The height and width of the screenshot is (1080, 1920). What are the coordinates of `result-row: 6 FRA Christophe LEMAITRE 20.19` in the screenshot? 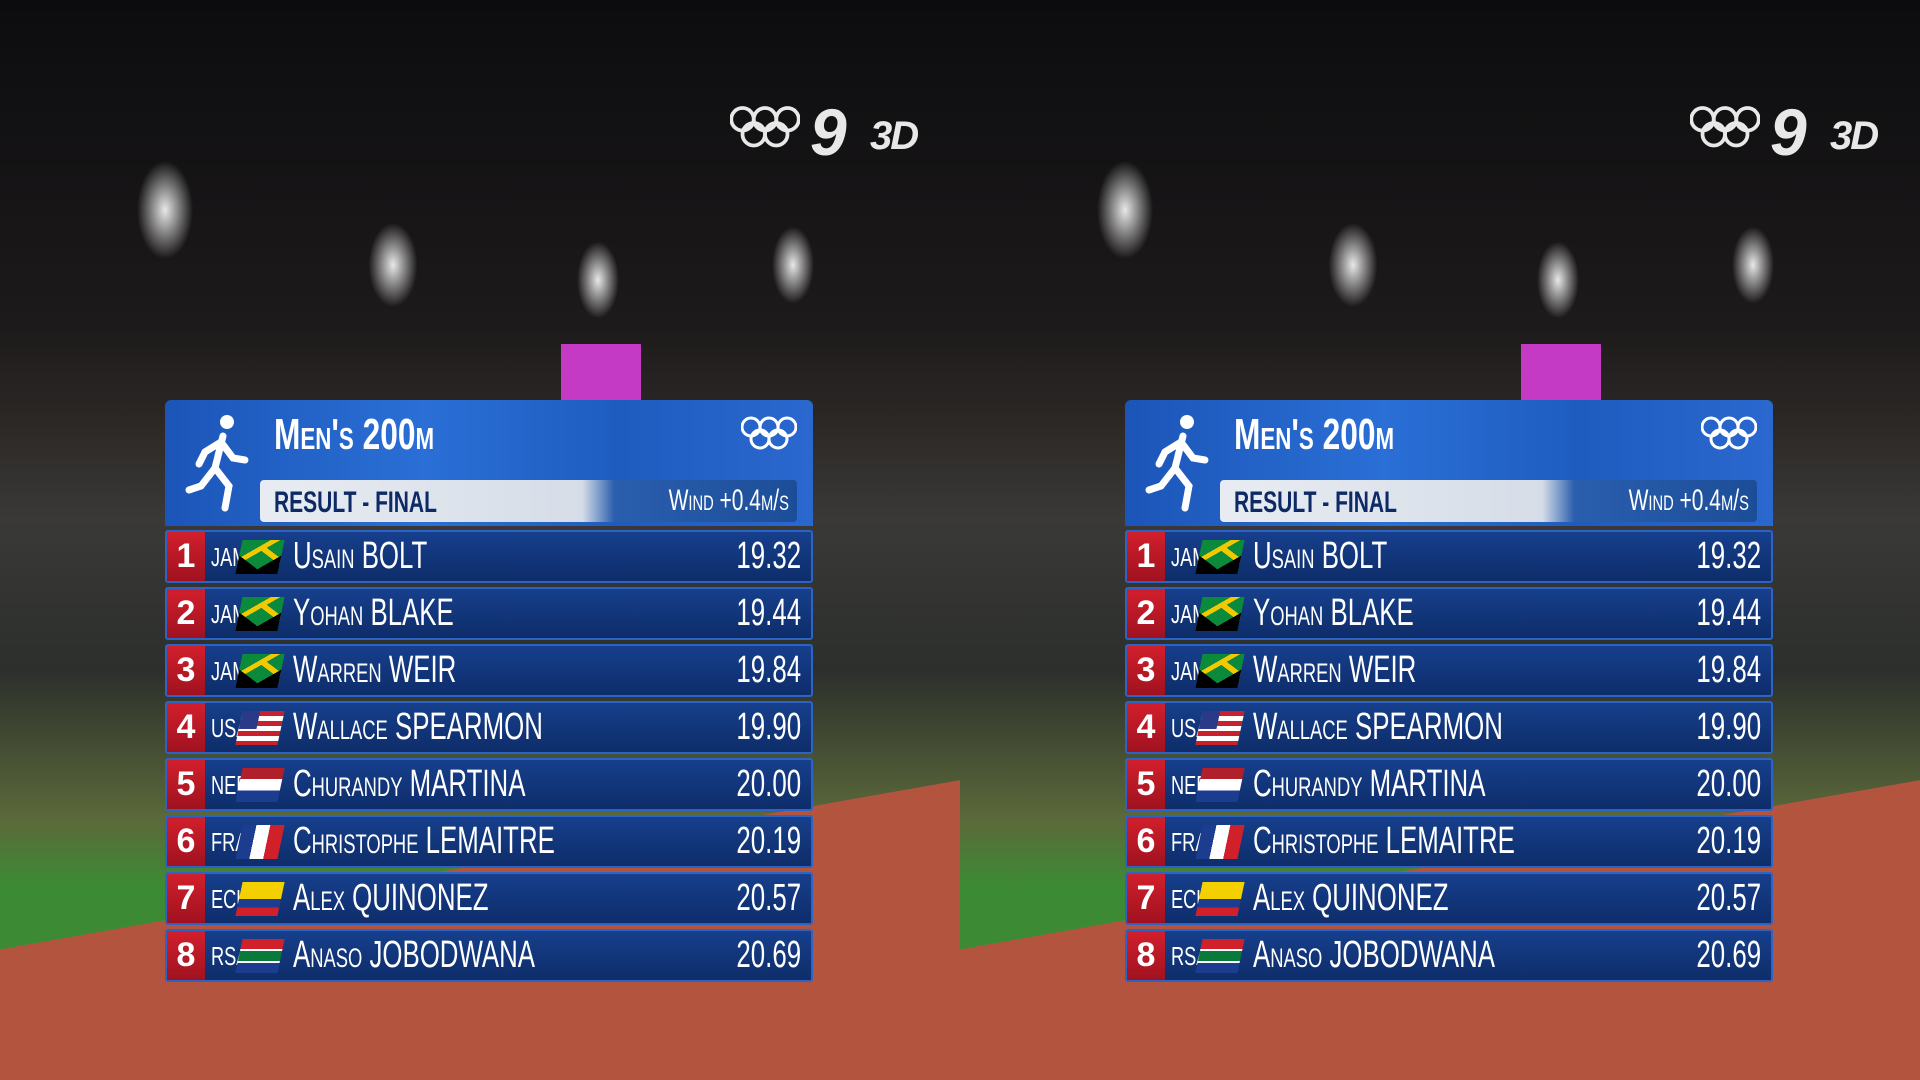 It's located at (1449, 841).